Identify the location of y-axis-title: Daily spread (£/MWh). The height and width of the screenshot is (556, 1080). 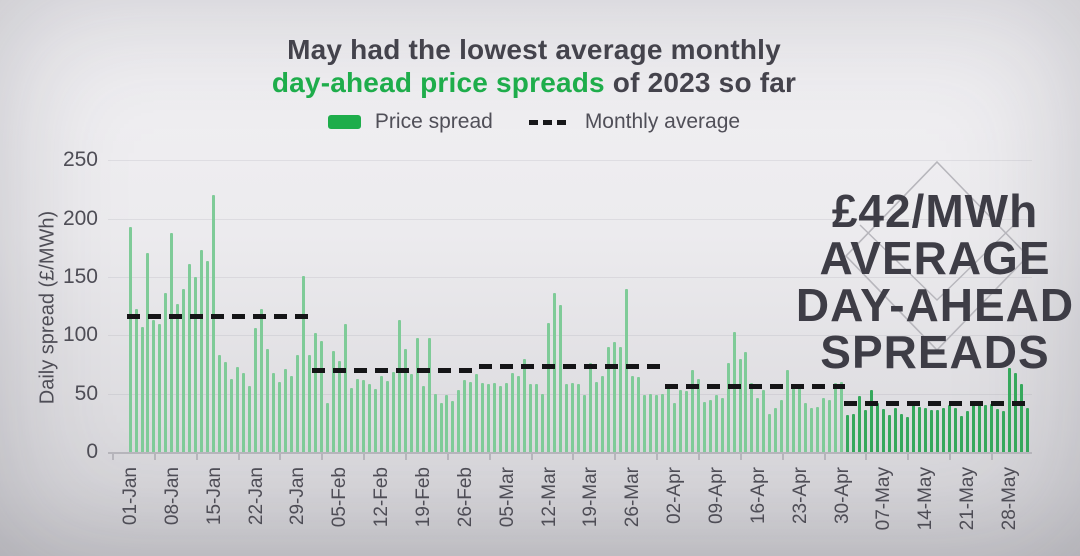
(47, 307).